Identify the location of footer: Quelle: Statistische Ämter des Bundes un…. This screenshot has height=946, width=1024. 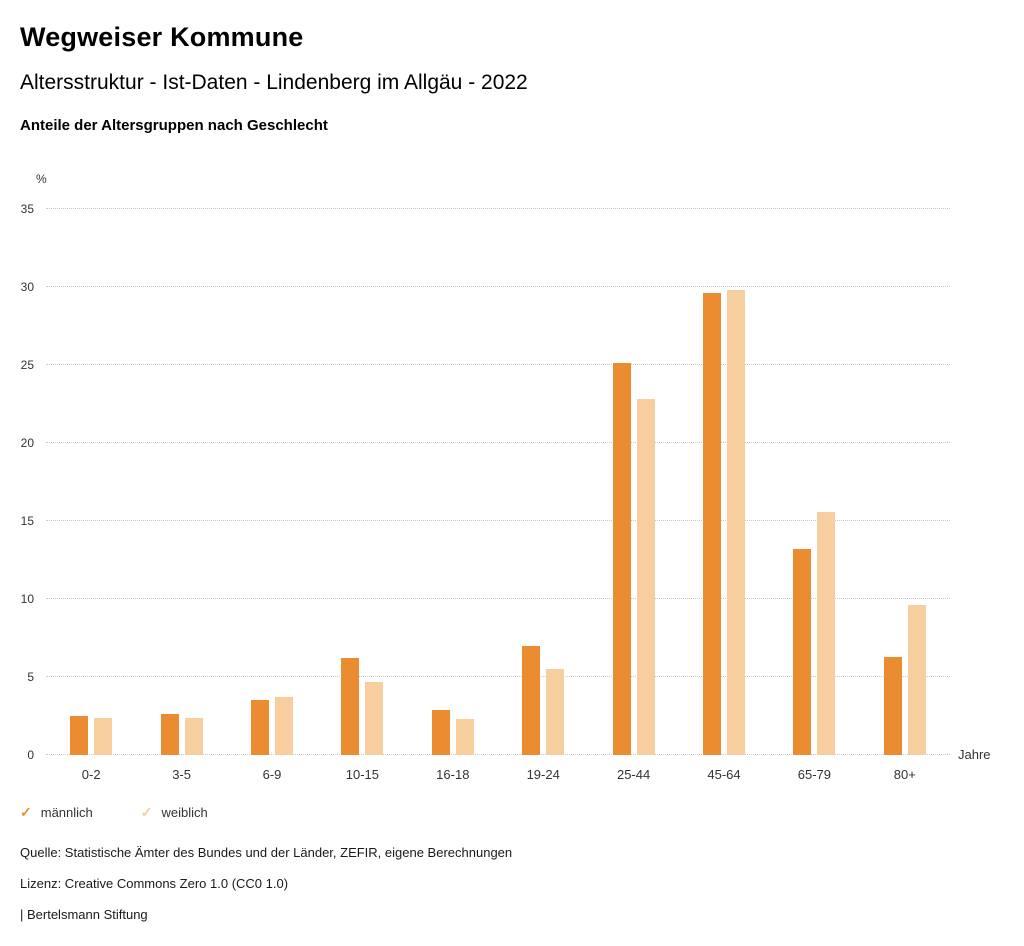
(266, 890).